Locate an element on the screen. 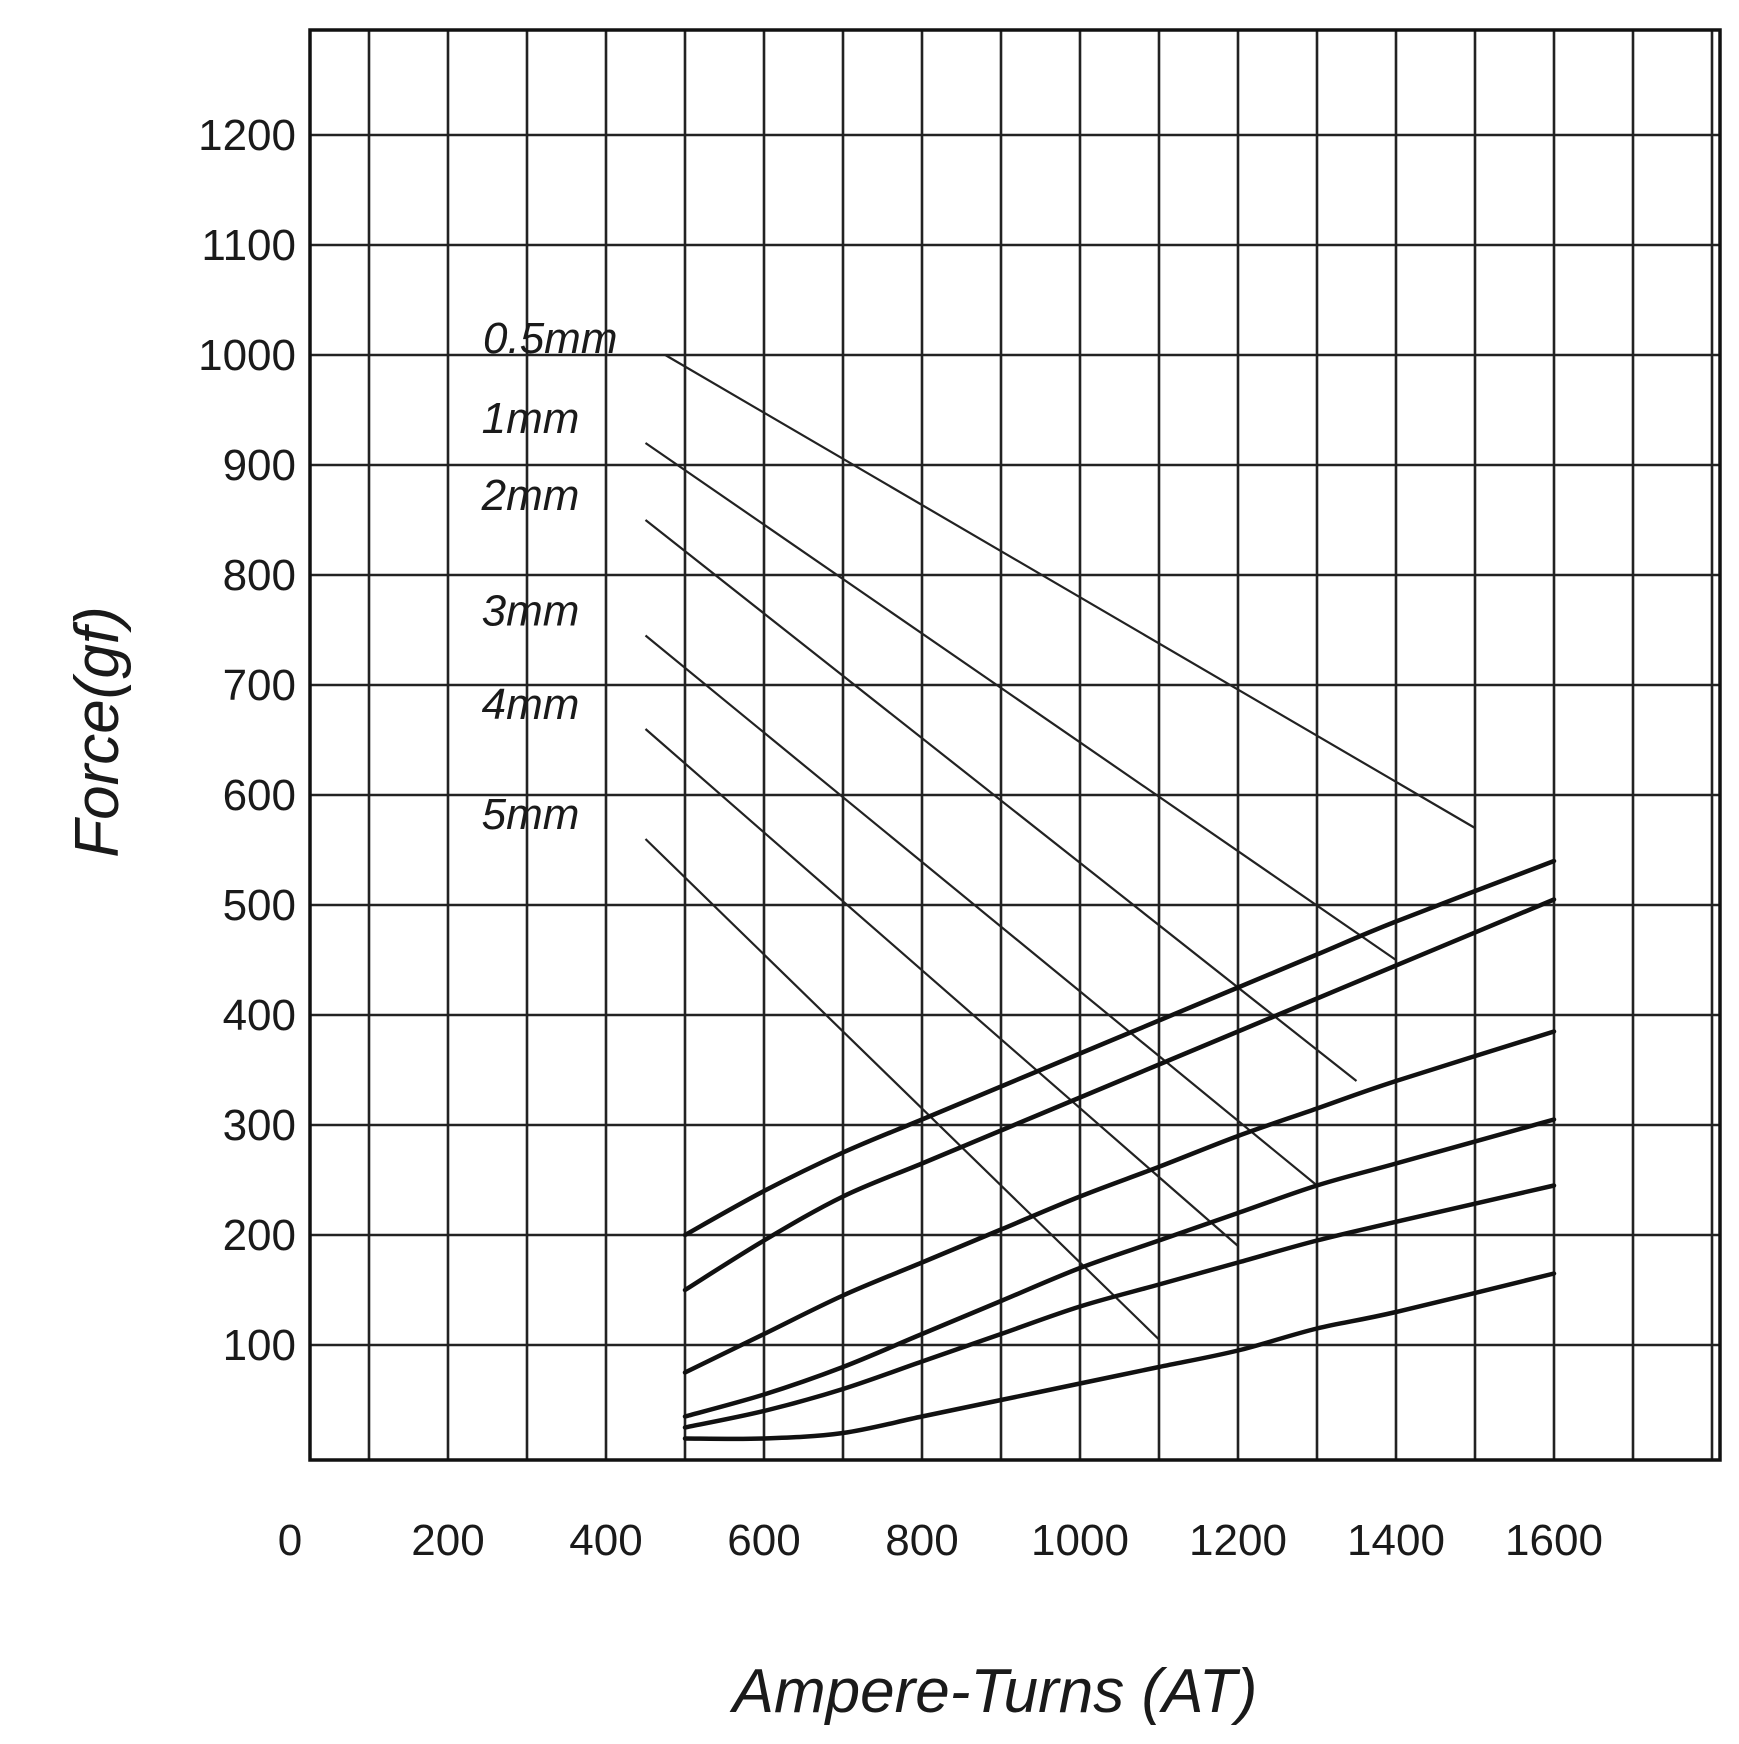 The height and width of the screenshot is (1744, 1739). force-curve-2mm is located at coordinates (1119, 1202).